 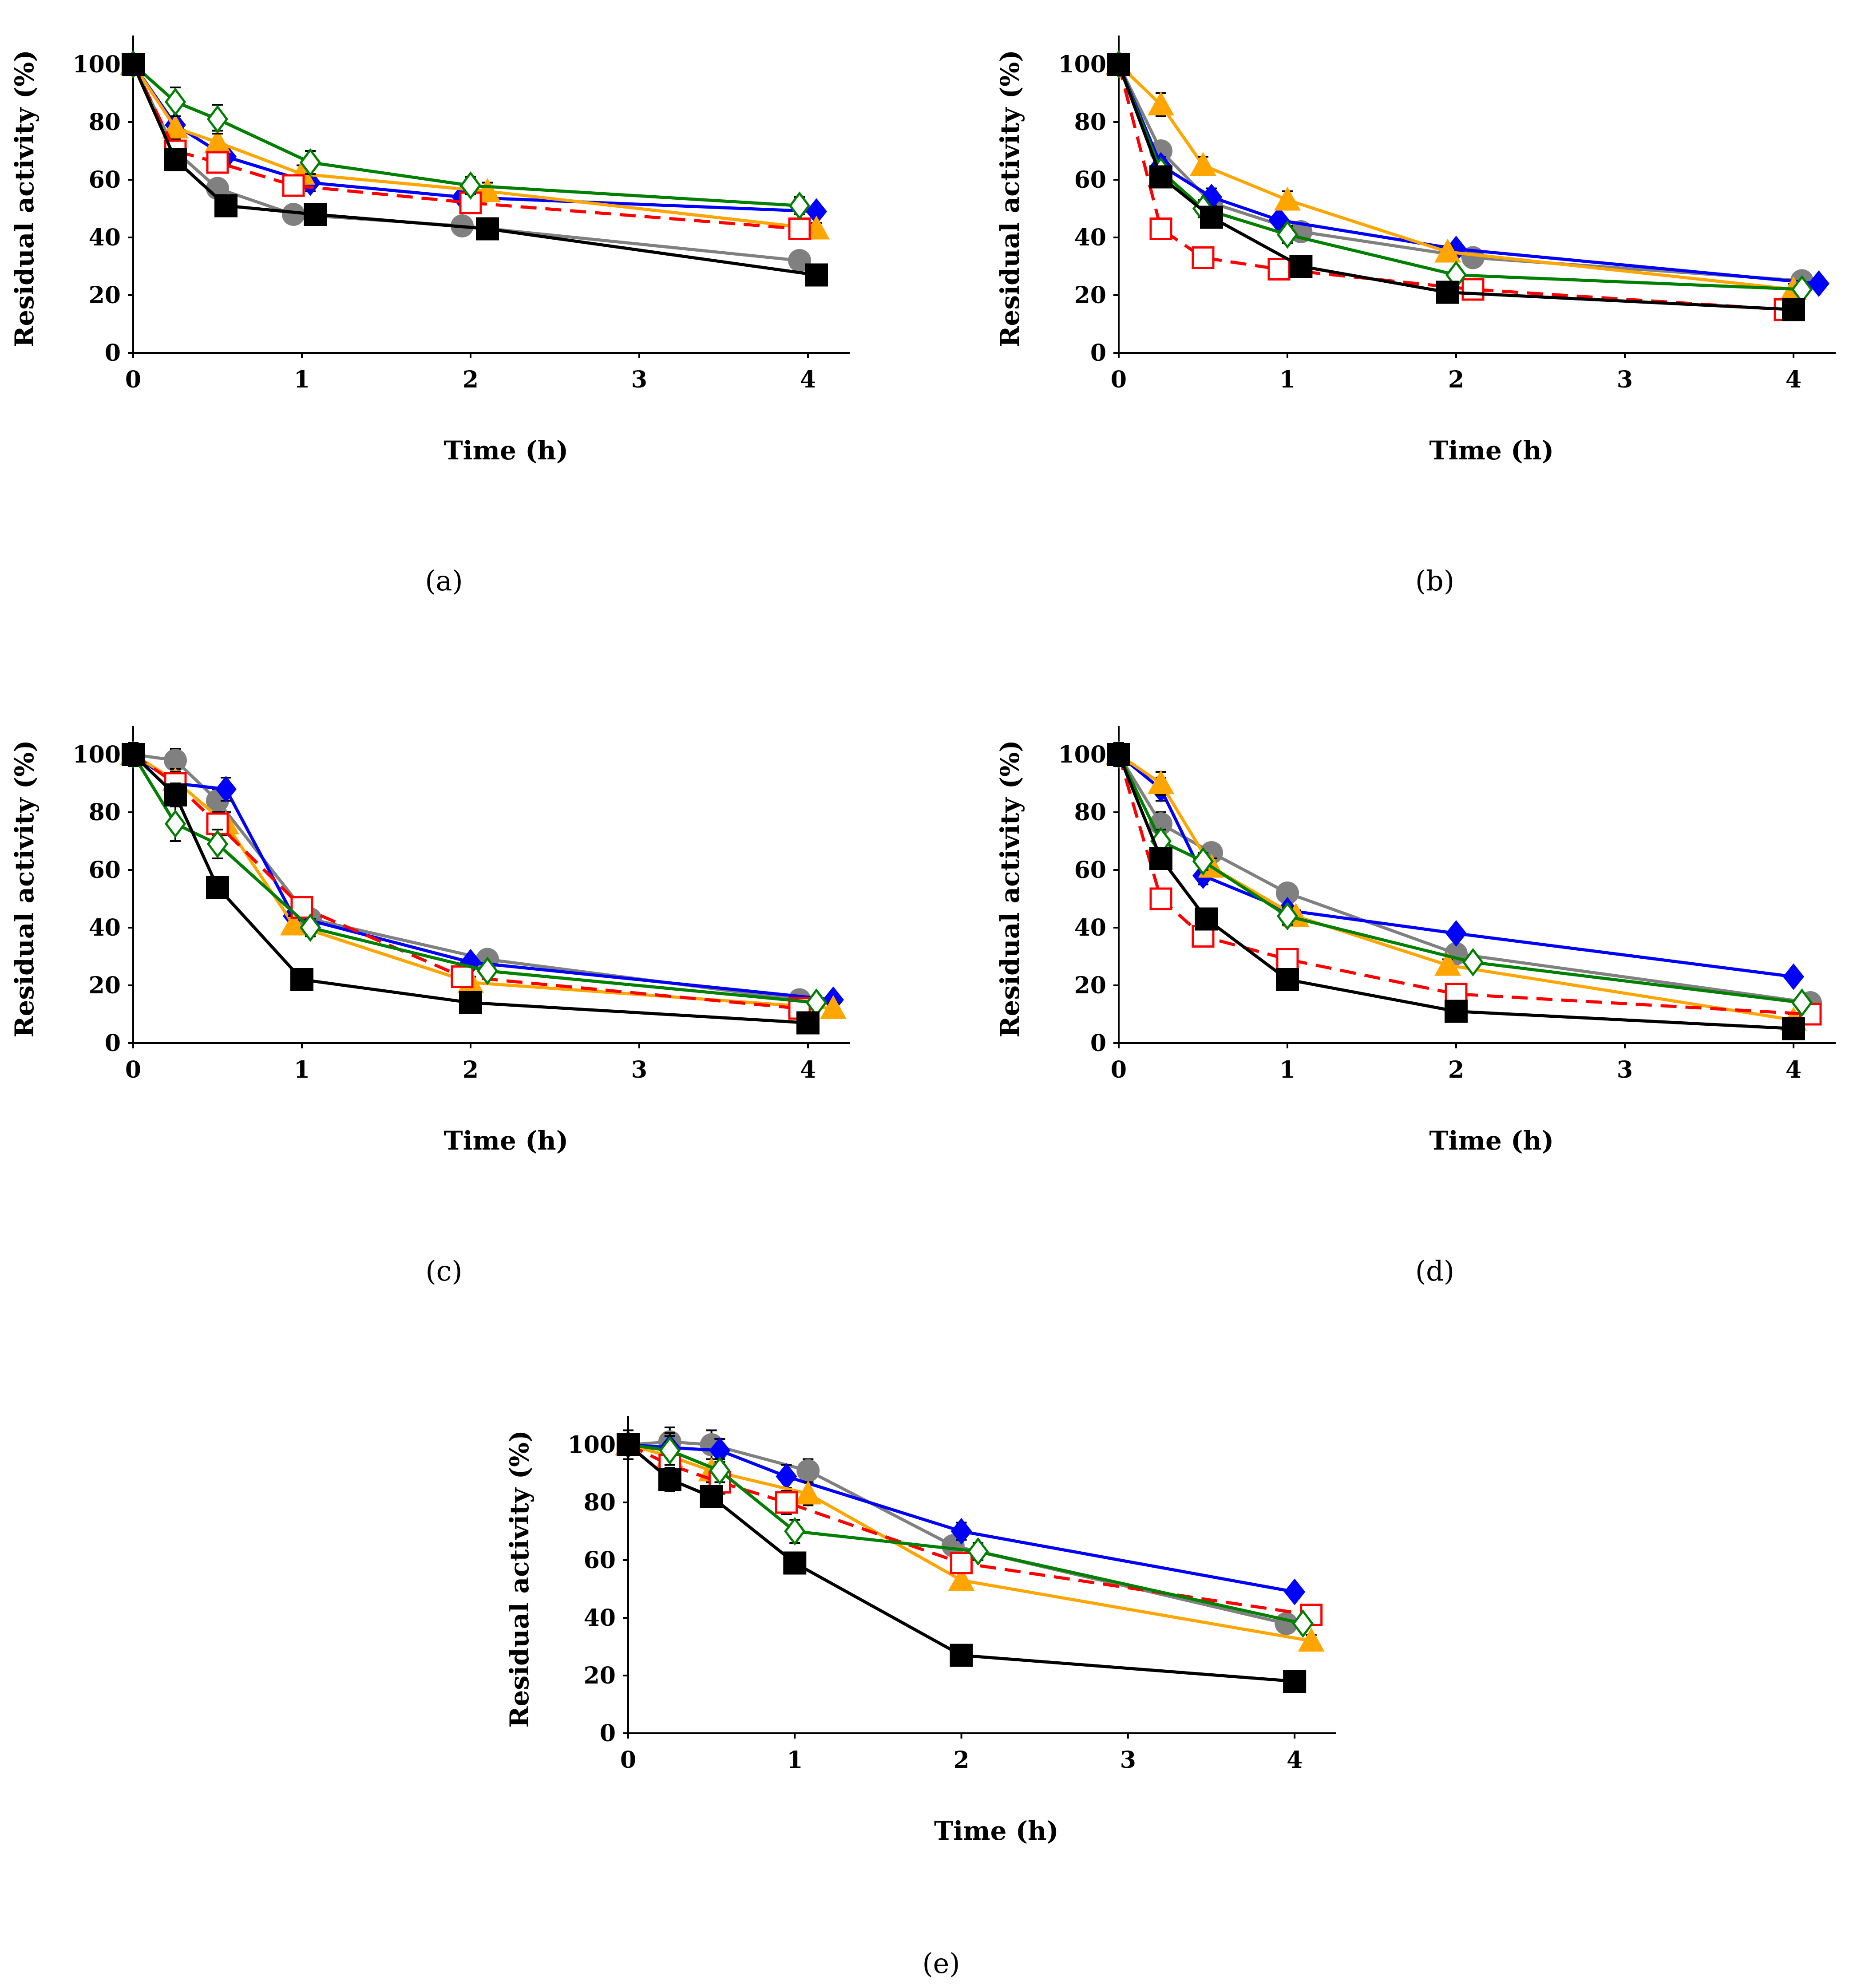 I want to click on y-tick-label: 40, so click(x=105, y=927).